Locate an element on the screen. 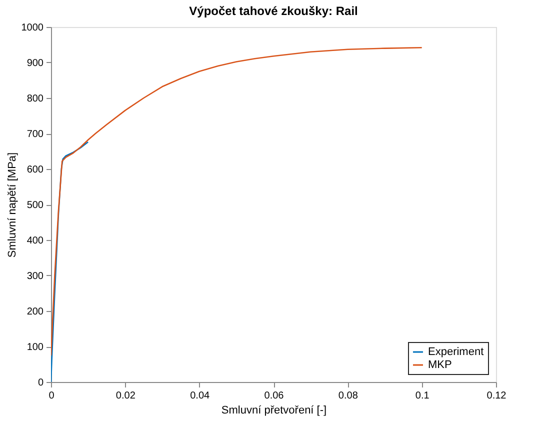 The width and height of the screenshot is (543, 441). legend-label: MKP is located at coordinates (440, 365).